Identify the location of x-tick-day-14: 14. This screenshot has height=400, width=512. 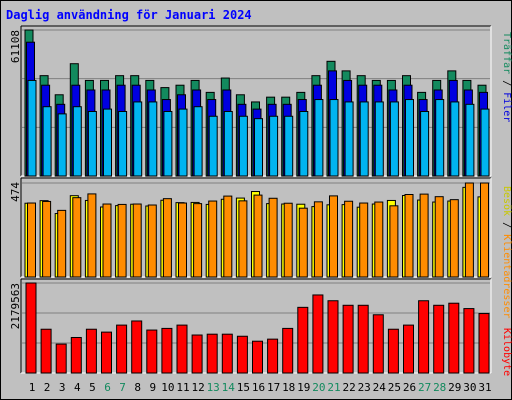
(229, 387).